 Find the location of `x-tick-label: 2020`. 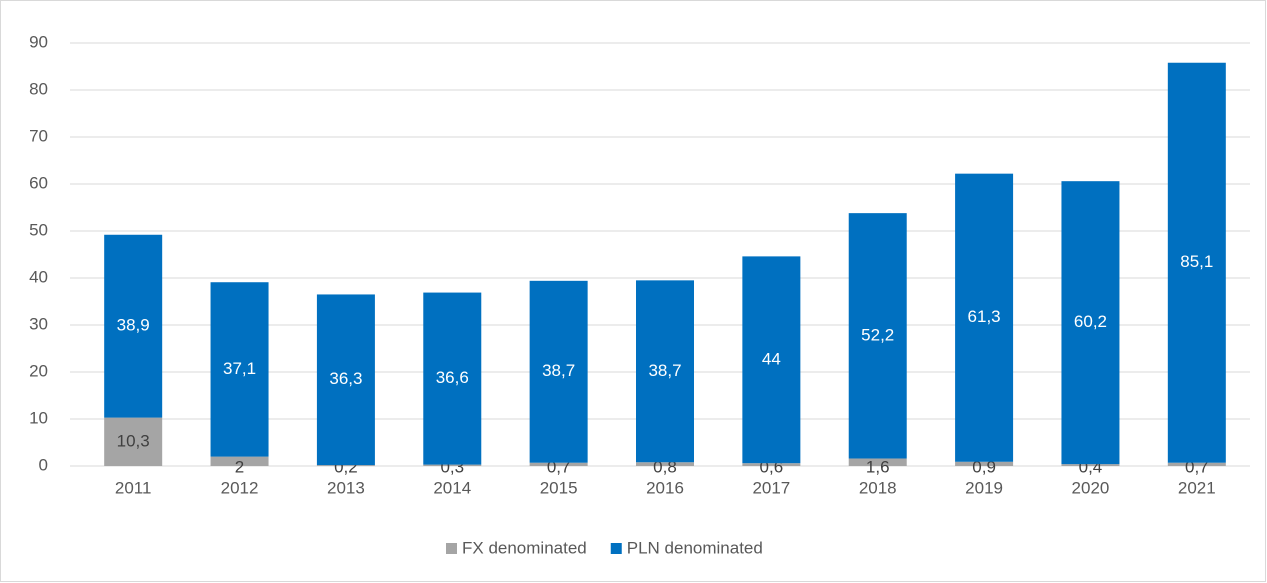

x-tick-label: 2020 is located at coordinates (1091, 487).